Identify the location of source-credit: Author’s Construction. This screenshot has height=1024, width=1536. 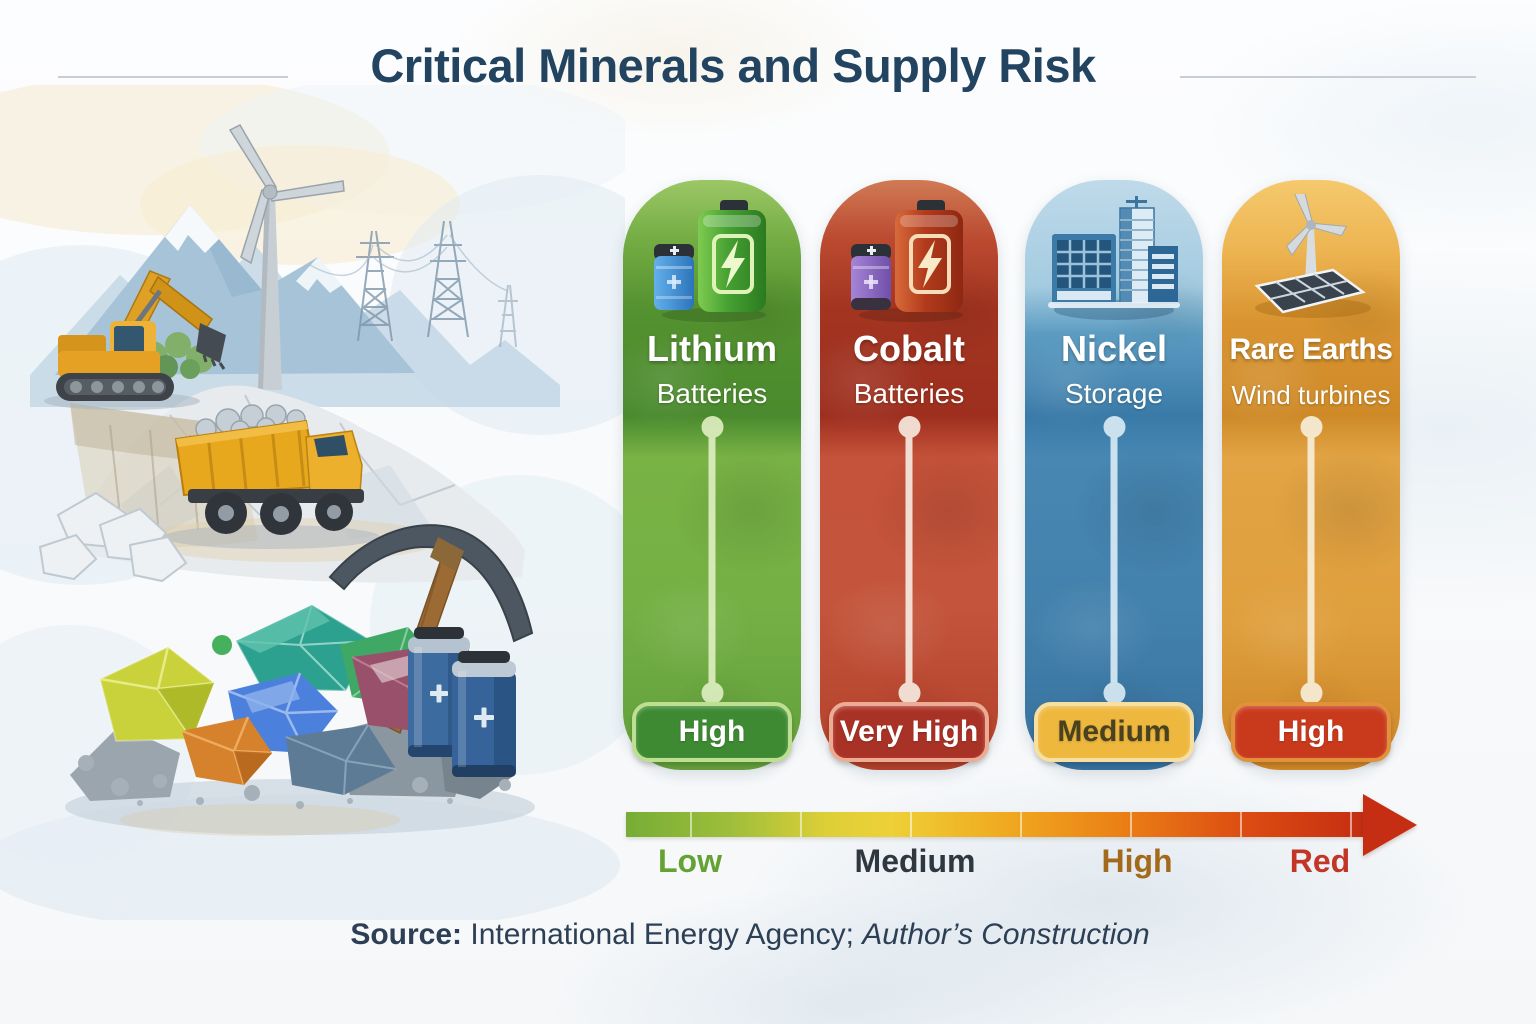
(1006, 934).